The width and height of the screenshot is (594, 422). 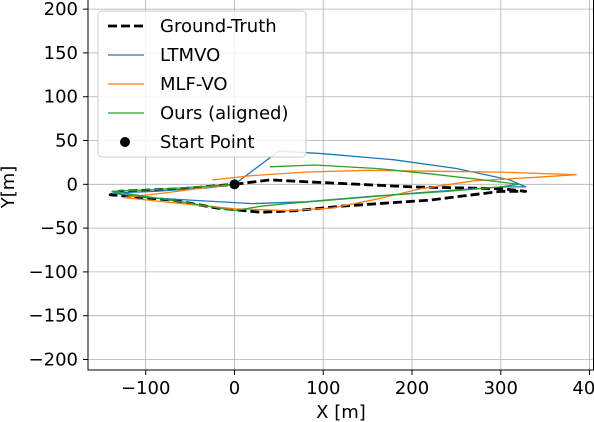 I want to click on x-tick-label: 400, so click(x=583, y=388).